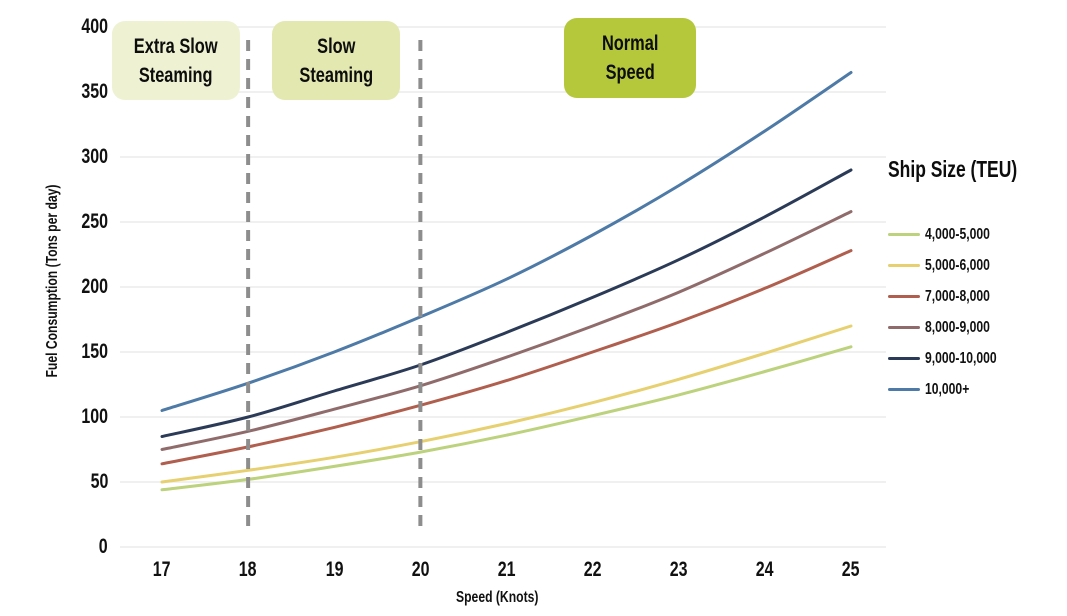 This screenshot has height=616, width=1067. I want to click on zone-label-text: Extra Slow Steaming, so click(176, 60).